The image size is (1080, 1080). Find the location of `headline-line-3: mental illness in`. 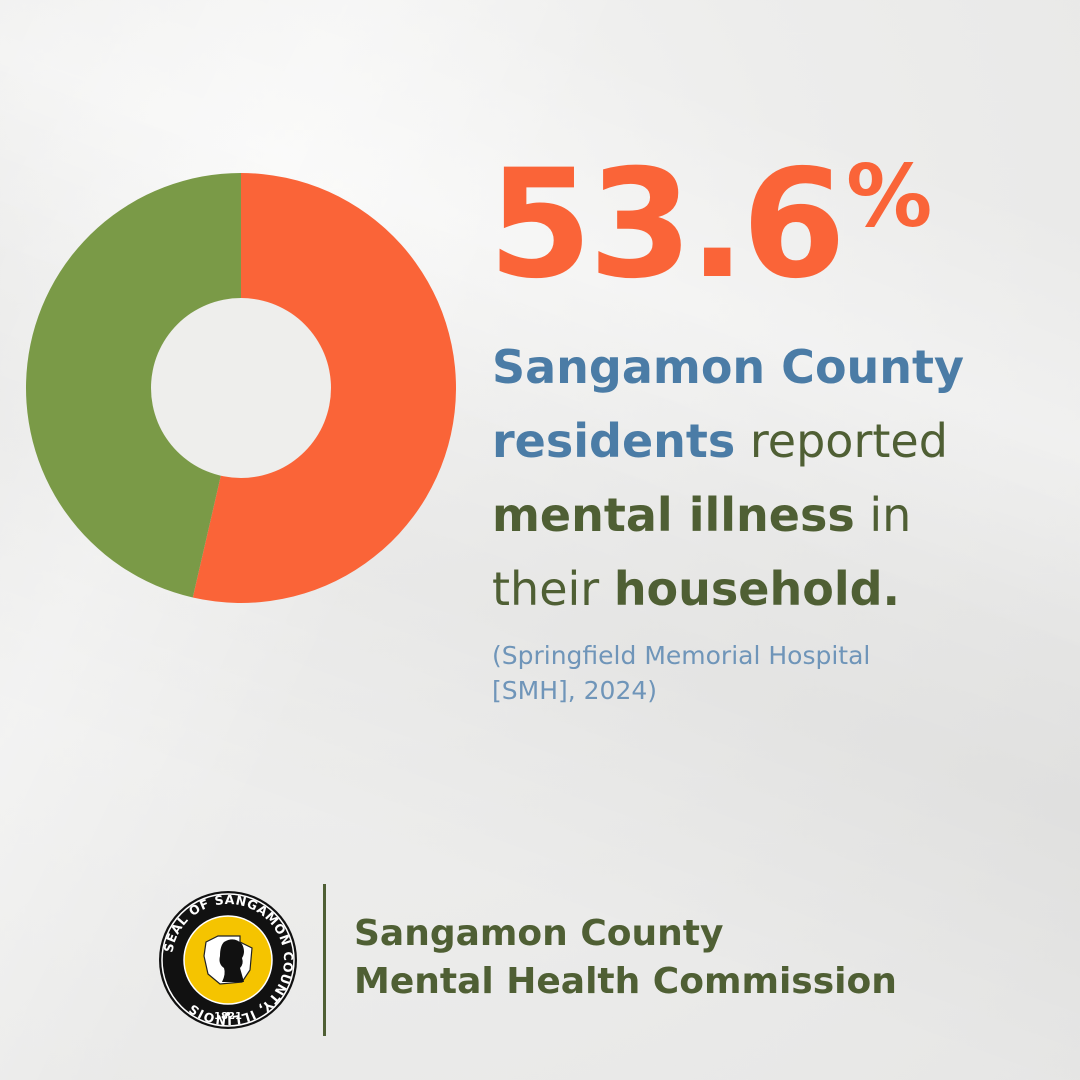

headline-line-3: mental illness in is located at coordinates (786, 515).